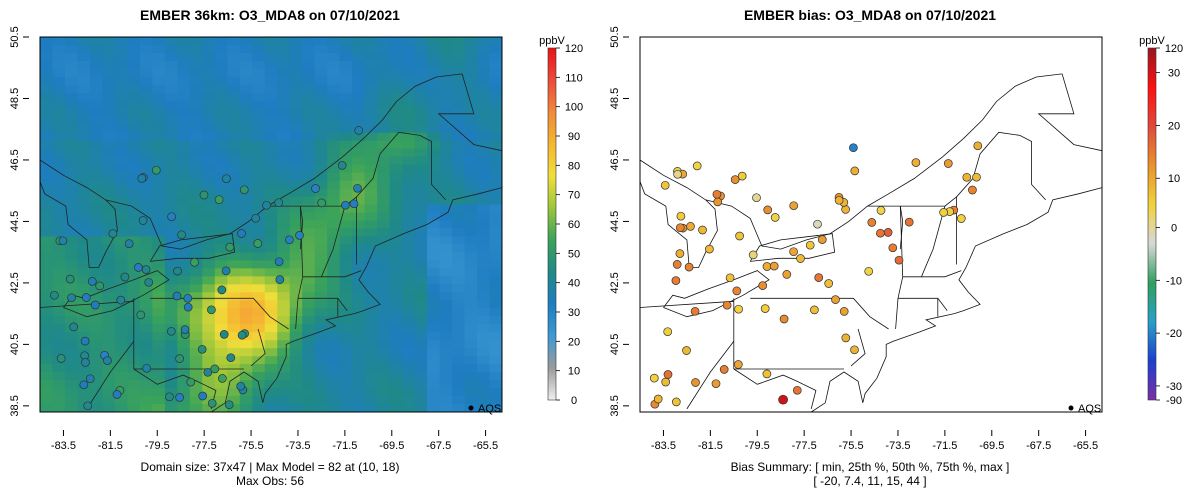 This screenshot has width=1200, height=502. Describe the element at coordinates (574, 225) in the screenshot. I see `colorbar-tick-label: 60` at that location.